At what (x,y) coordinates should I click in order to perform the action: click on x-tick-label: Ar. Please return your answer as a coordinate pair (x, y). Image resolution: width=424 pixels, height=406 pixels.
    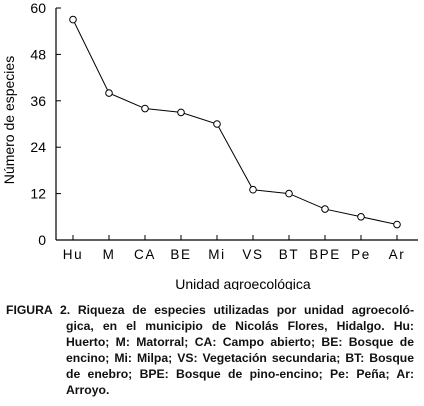
    Looking at the image, I should click on (397, 254).